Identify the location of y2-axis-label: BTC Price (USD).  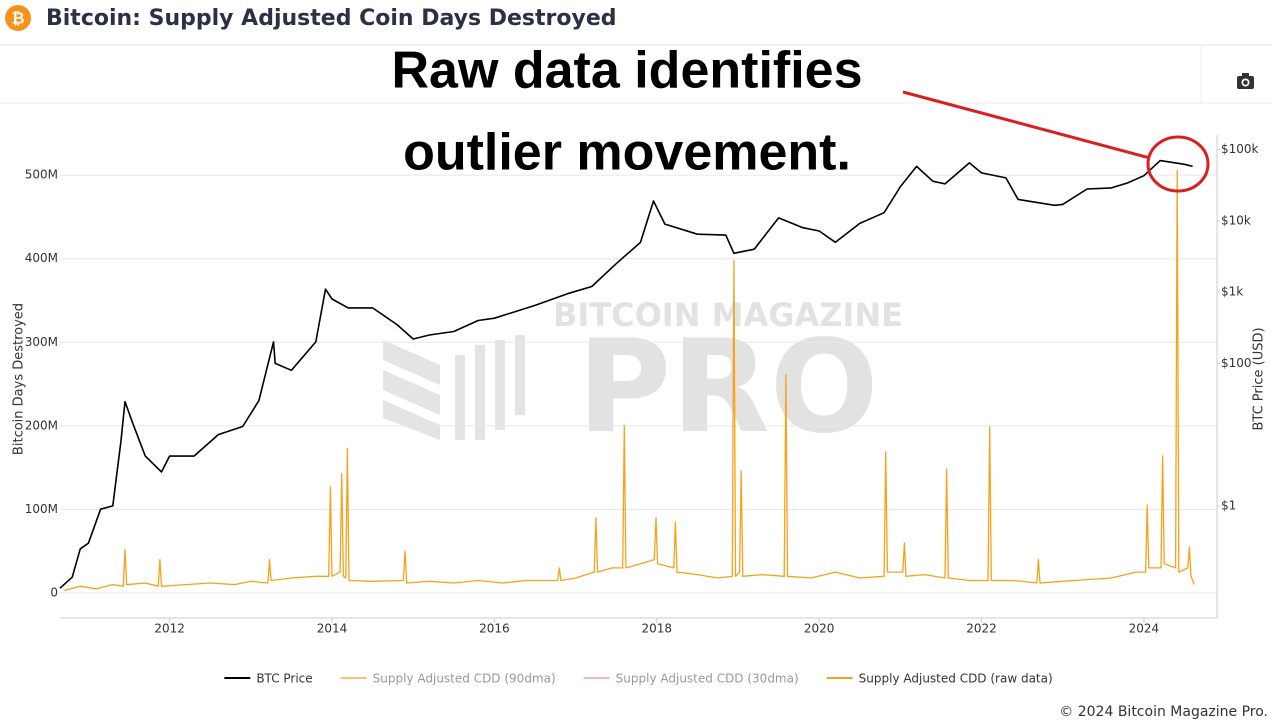
(1259, 378).